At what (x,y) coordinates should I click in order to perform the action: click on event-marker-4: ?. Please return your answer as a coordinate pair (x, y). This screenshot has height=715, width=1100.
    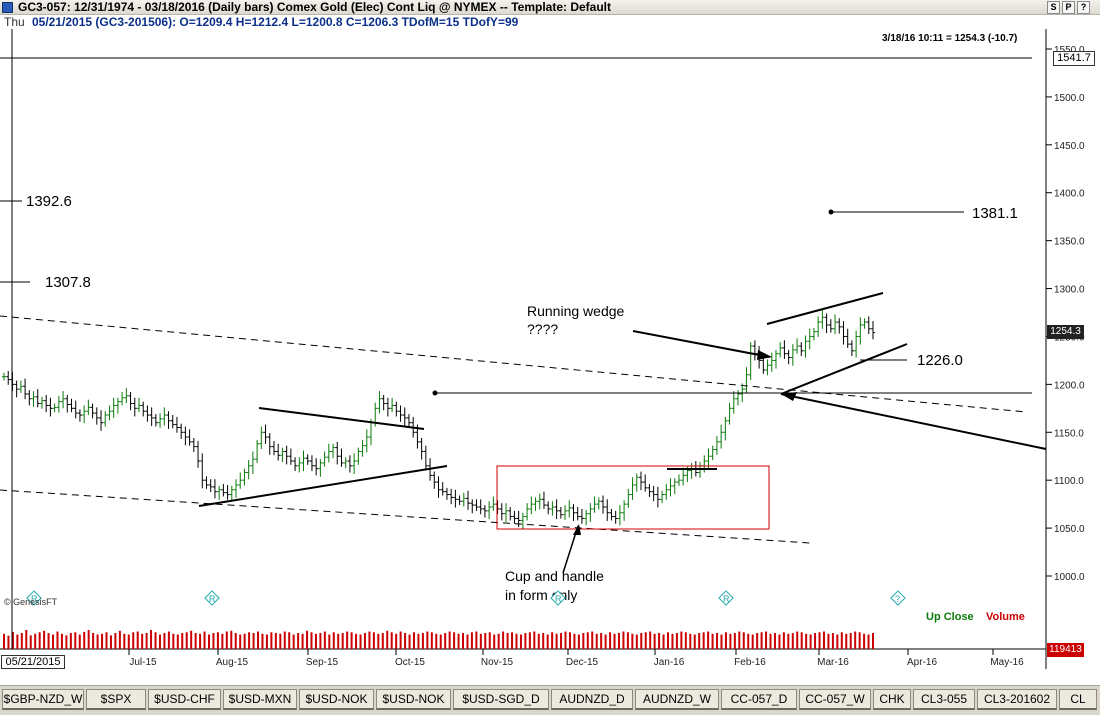
    Looking at the image, I should click on (898, 598).